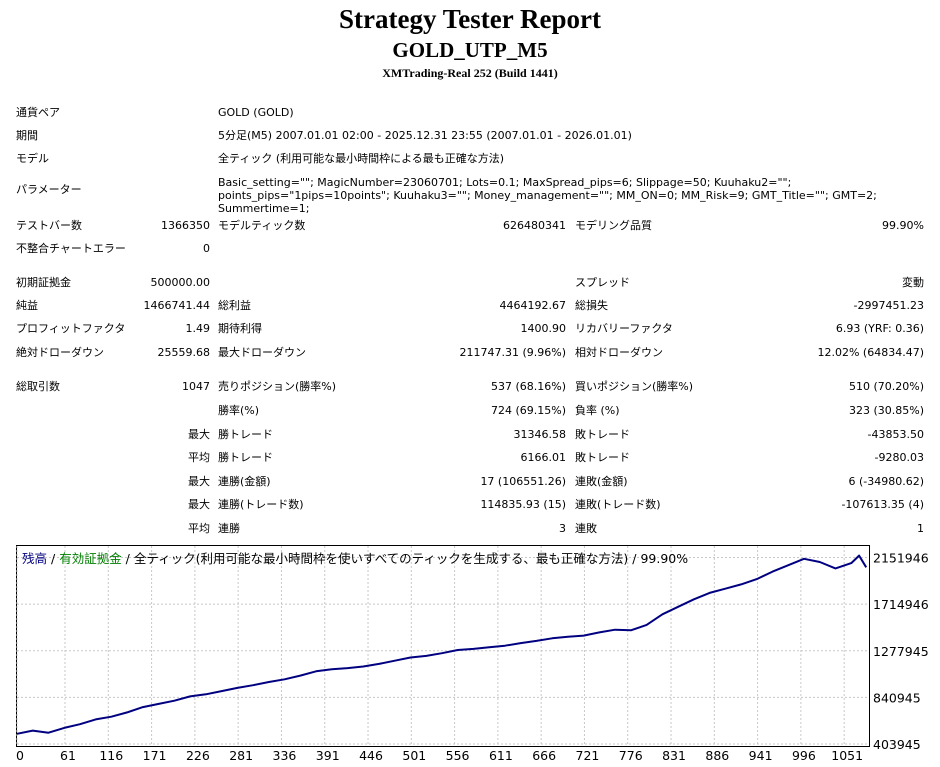 This screenshot has height=767, width=940. Describe the element at coordinates (870, 352) in the screenshot. I see `rel-drawdown-value: 12.02% (64834.47)` at that location.